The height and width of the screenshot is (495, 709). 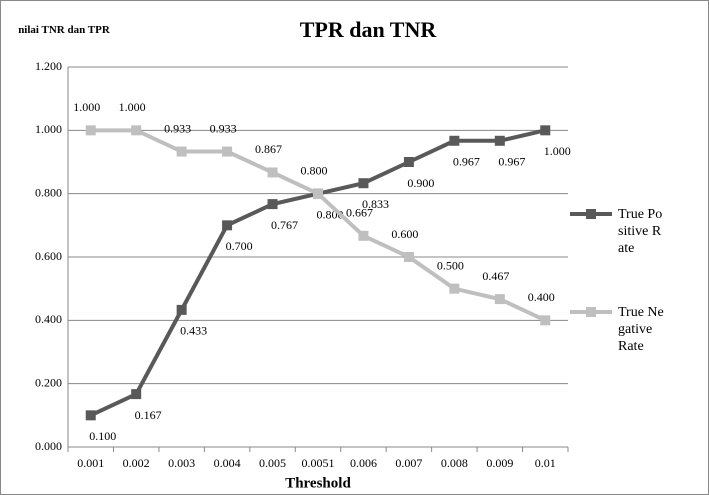 I want to click on y-tick-label: 1.000, so click(x=48, y=129).